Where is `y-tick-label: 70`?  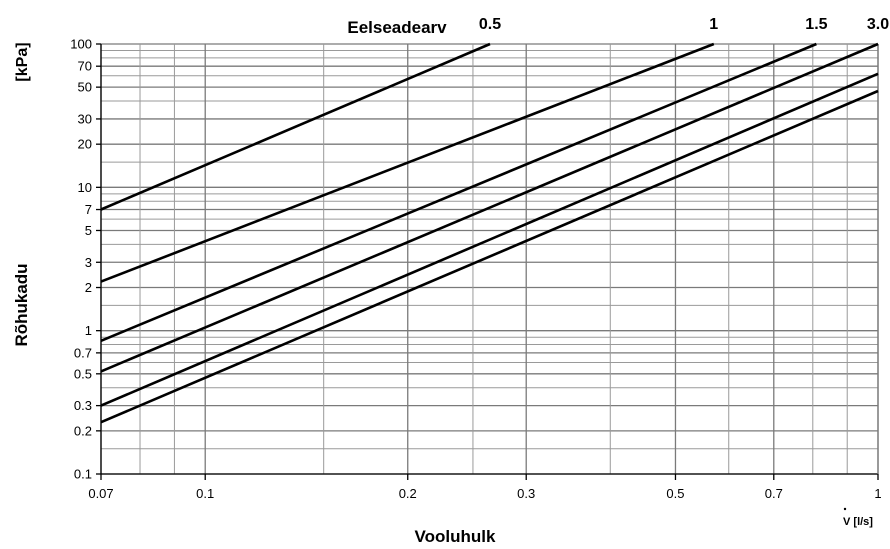
y-tick-label: 70 is located at coordinates (85, 66).